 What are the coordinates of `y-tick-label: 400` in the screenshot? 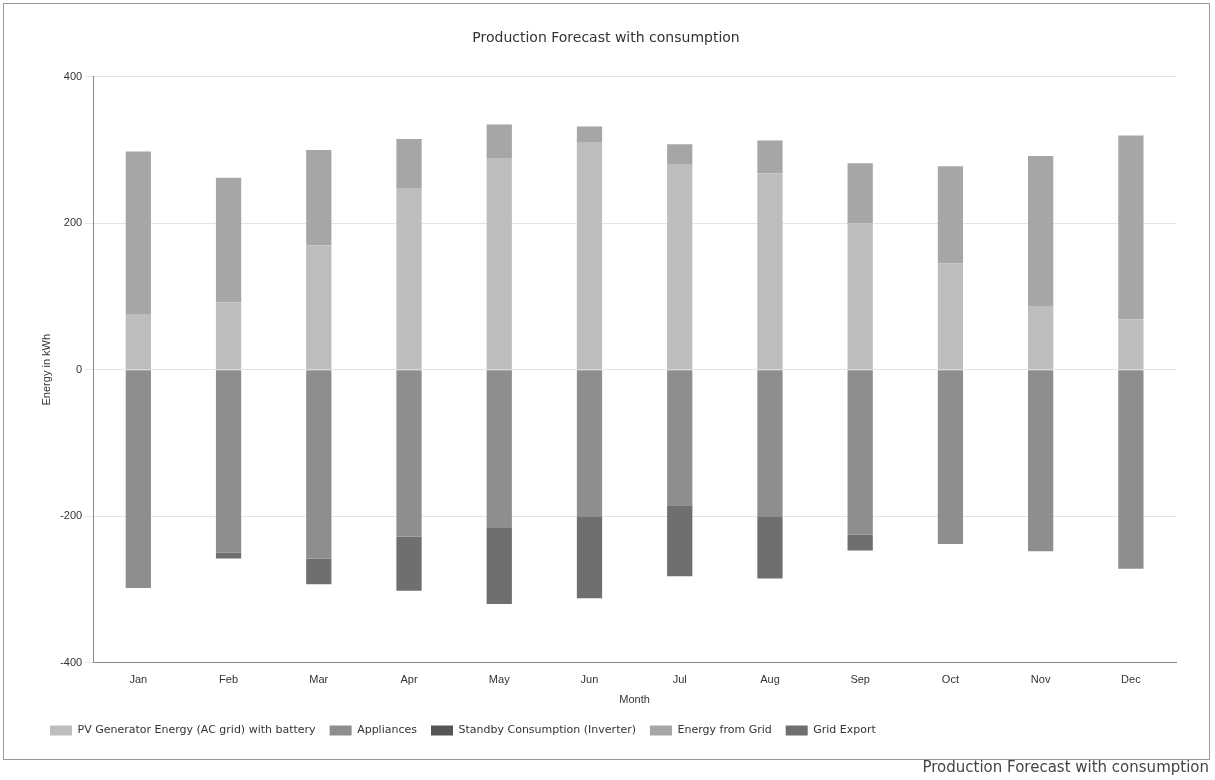 It's located at (73, 75).